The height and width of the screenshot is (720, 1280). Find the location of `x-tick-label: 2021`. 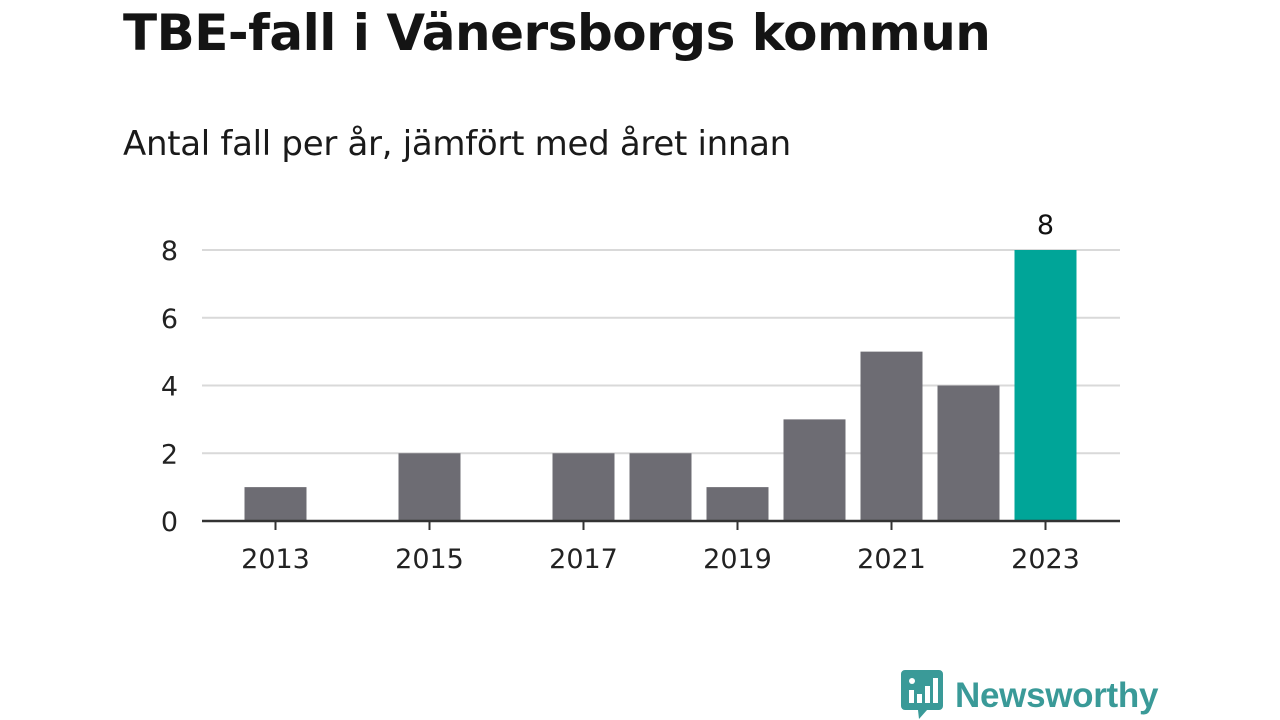

x-tick-label: 2021 is located at coordinates (891, 559).